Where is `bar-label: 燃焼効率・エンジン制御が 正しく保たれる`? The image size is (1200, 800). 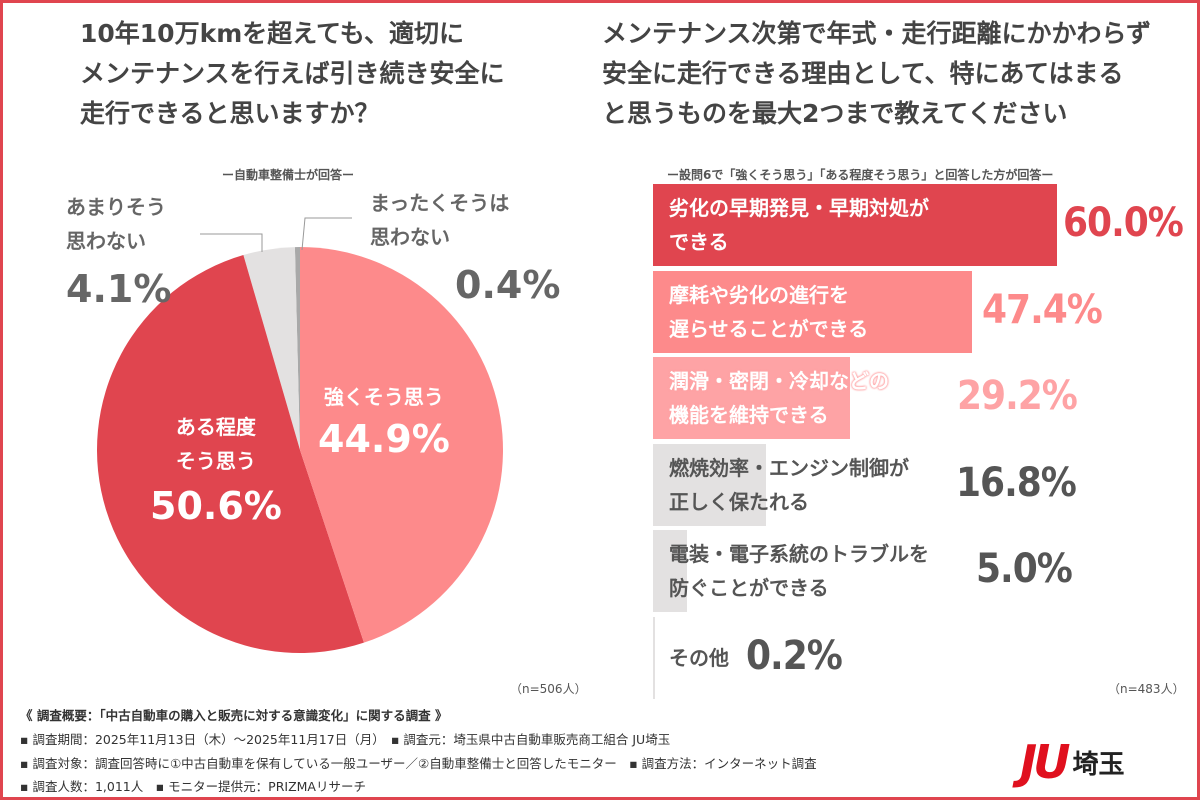 bar-label: 燃焼効率・エンジン制御が 正しく保たれる is located at coordinates (789, 484).